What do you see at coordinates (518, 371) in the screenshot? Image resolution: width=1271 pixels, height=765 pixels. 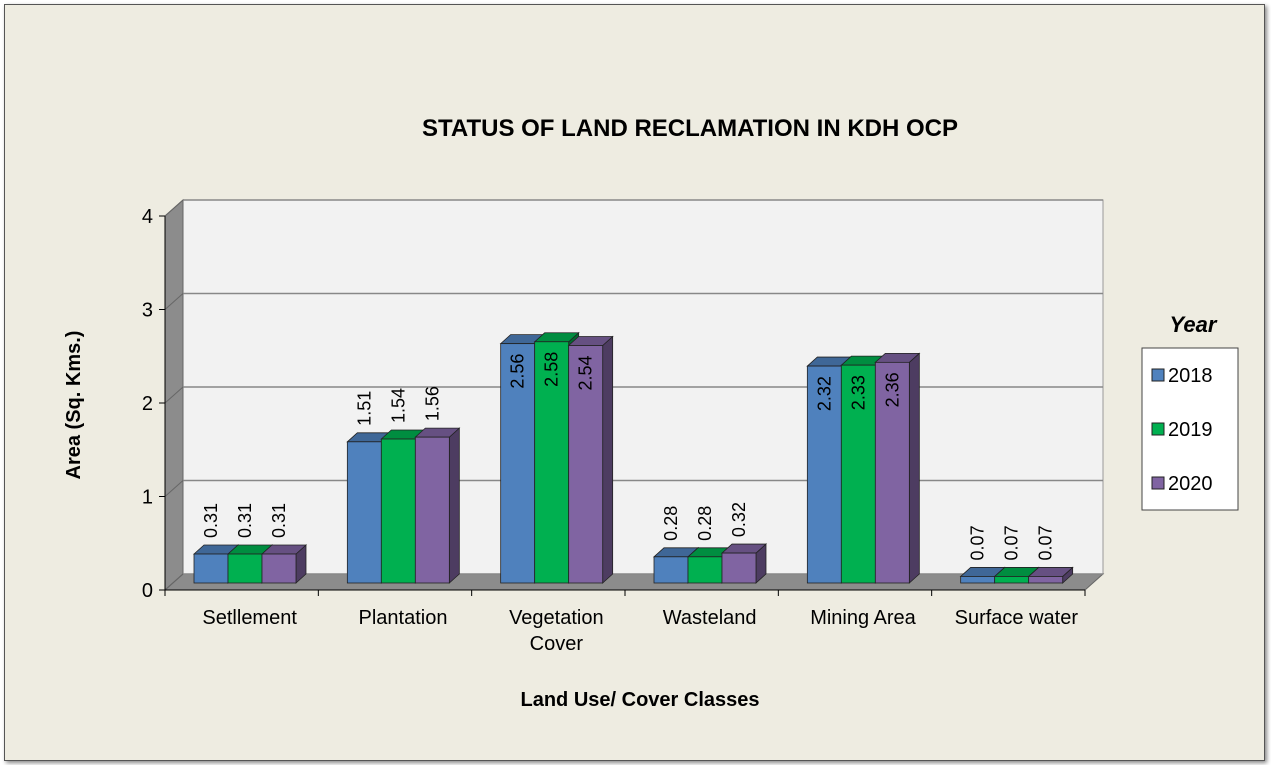 I see `value-label: 2.56` at bounding box center [518, 371].